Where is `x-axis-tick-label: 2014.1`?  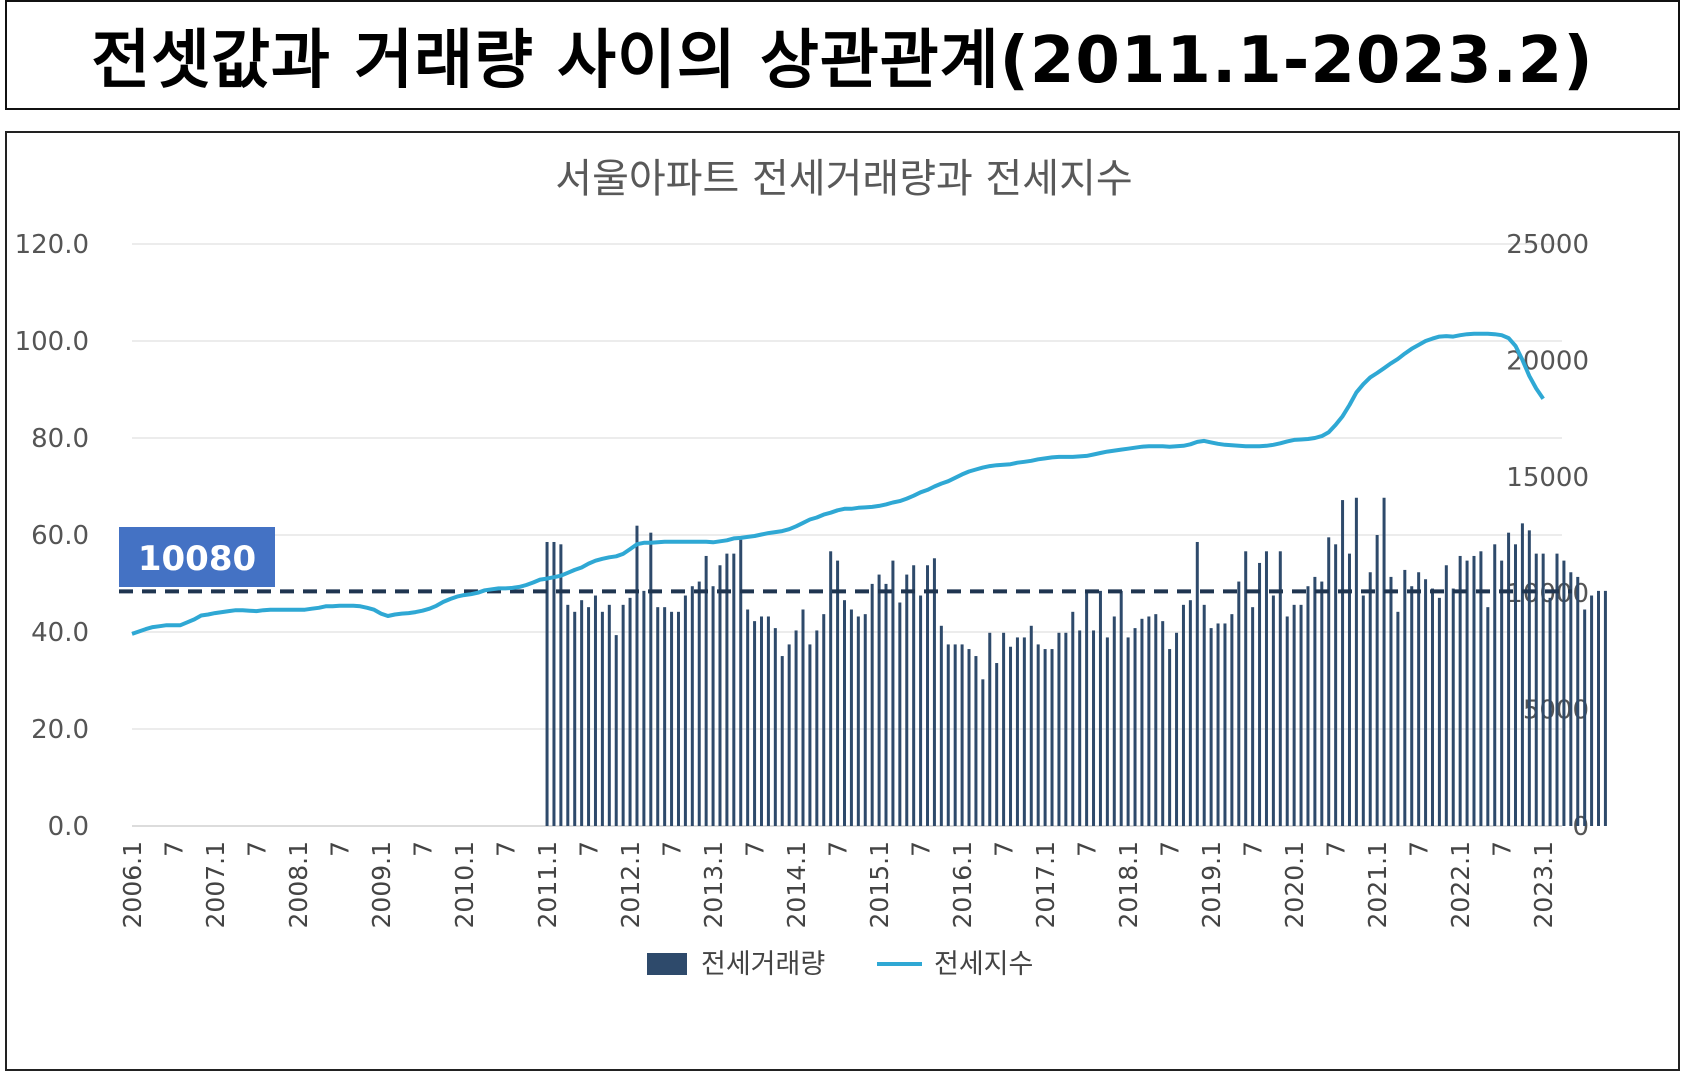
x-axis-tick-label: 2014.1 is located at coordinates (796, 884).